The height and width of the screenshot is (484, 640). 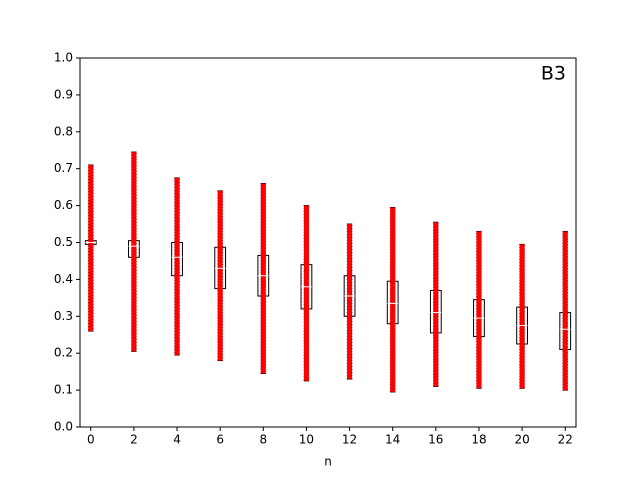 I want to click on x-tick-label: 18, so click(x=478, y=440).